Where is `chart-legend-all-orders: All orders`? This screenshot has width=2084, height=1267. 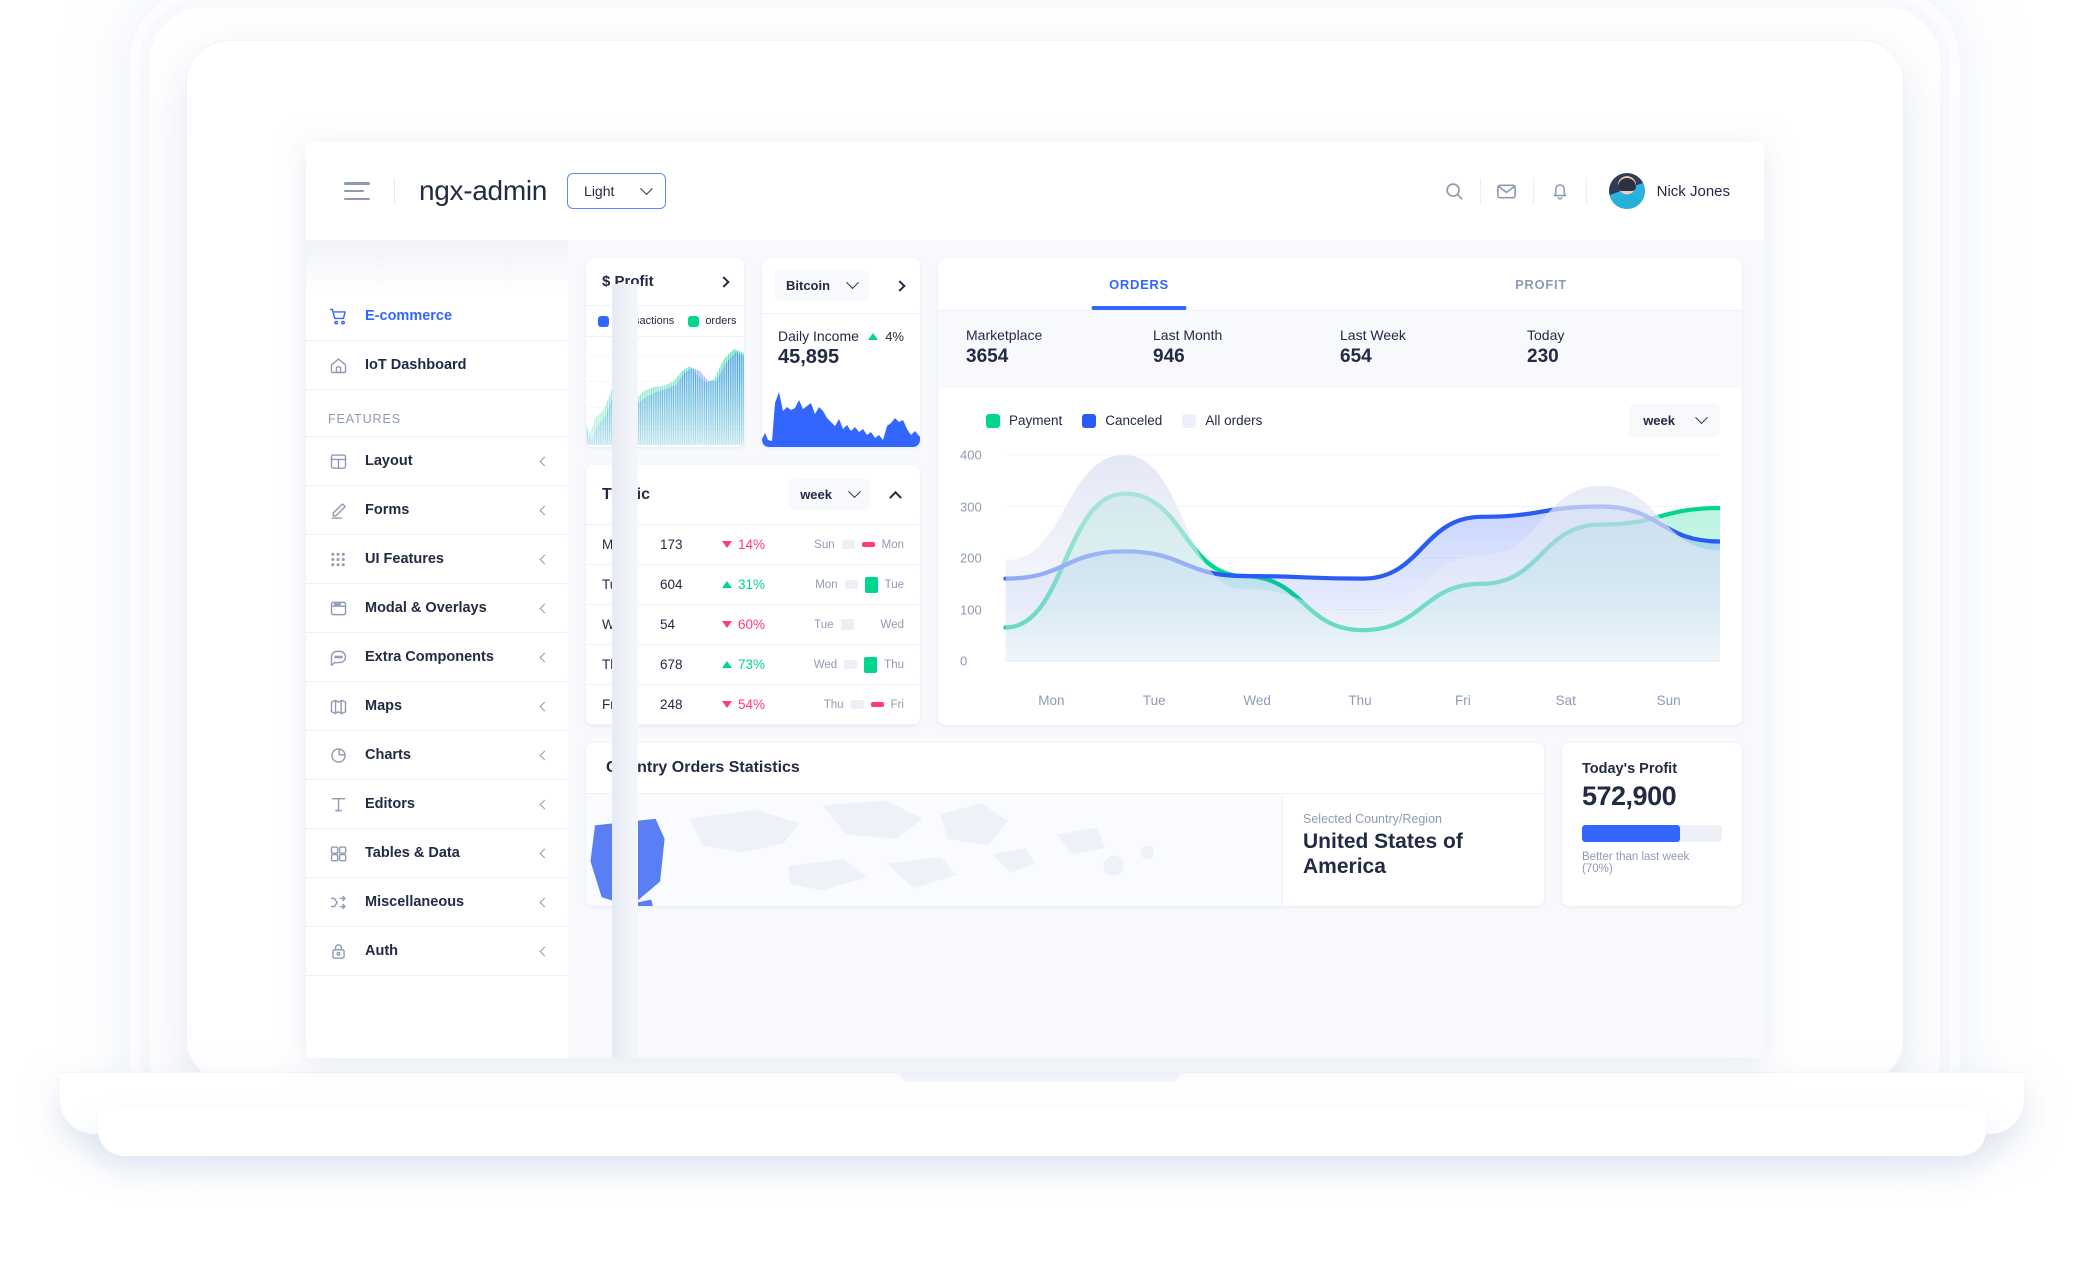
chart-legend-all-orders: All orders is located at coordinates (1222, 420).